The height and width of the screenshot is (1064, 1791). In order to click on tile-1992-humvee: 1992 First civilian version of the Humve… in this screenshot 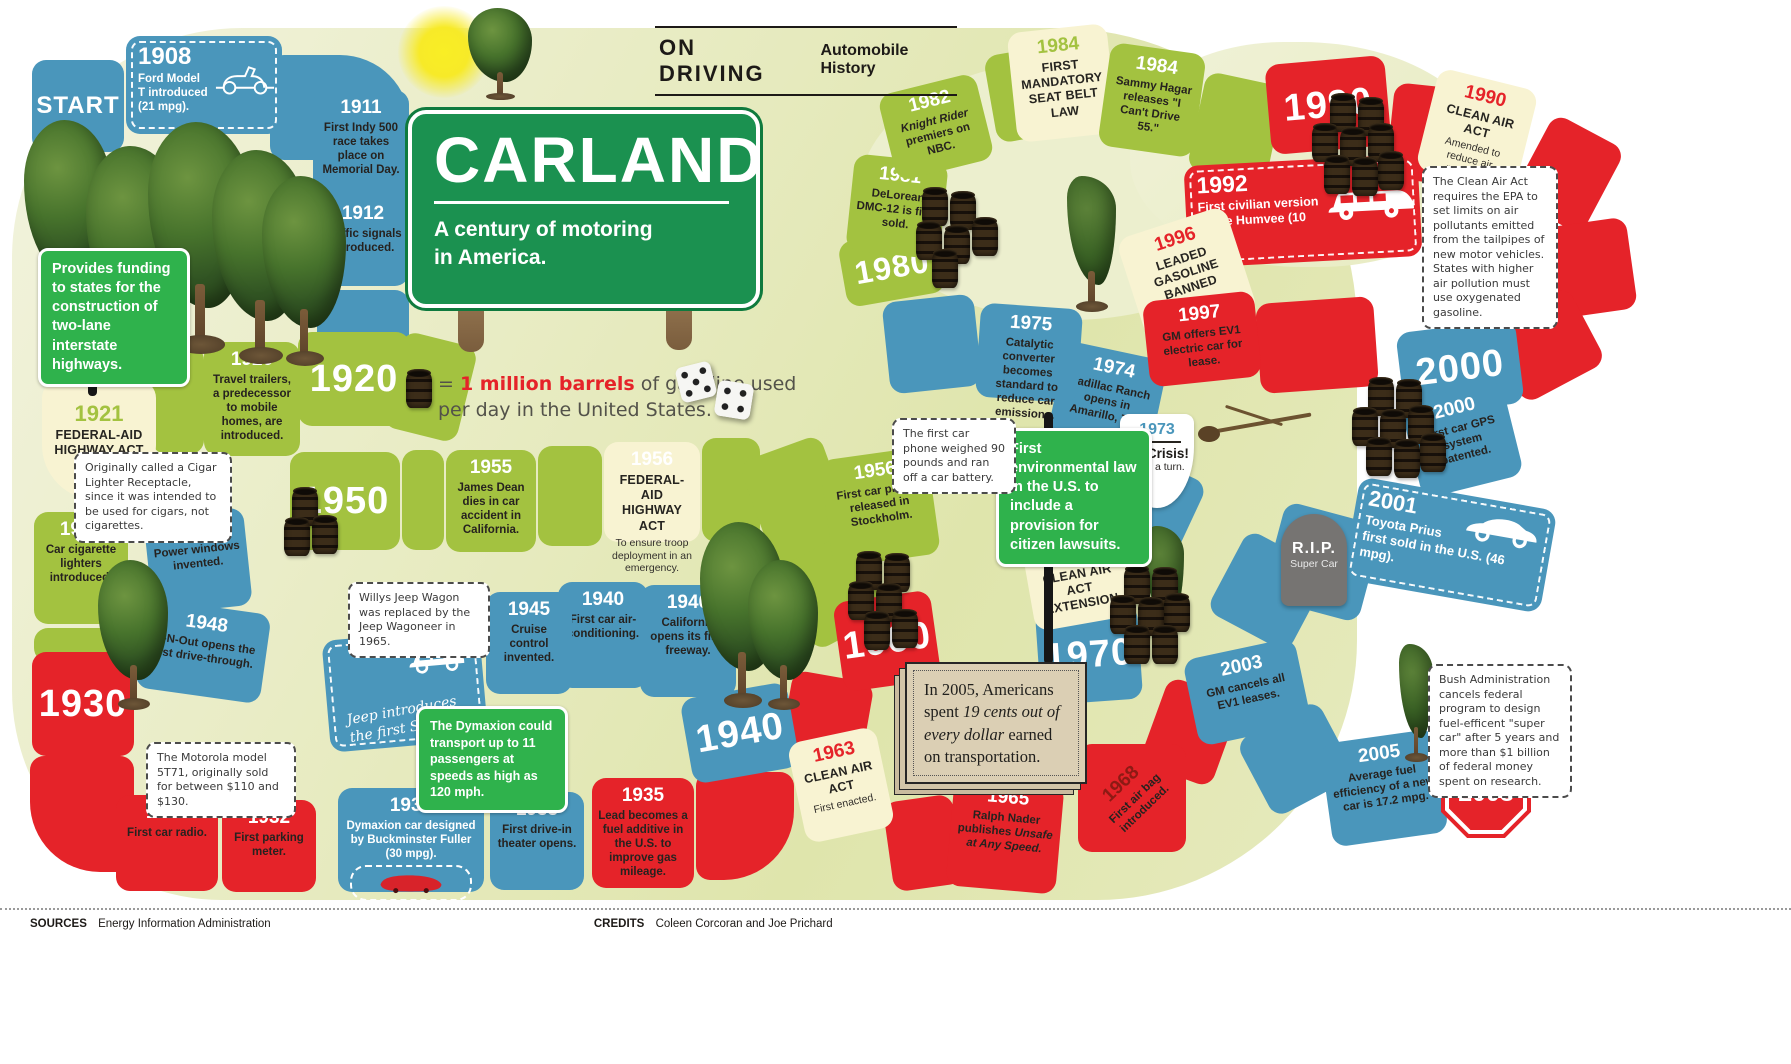, I will do `click(1303, 211)`.